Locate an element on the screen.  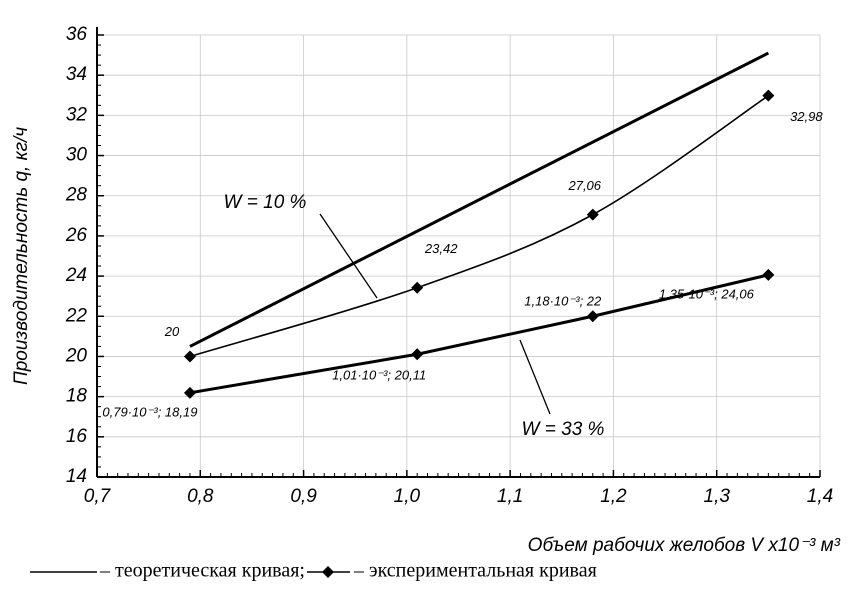
series-line is located at coordinates (479, 334).